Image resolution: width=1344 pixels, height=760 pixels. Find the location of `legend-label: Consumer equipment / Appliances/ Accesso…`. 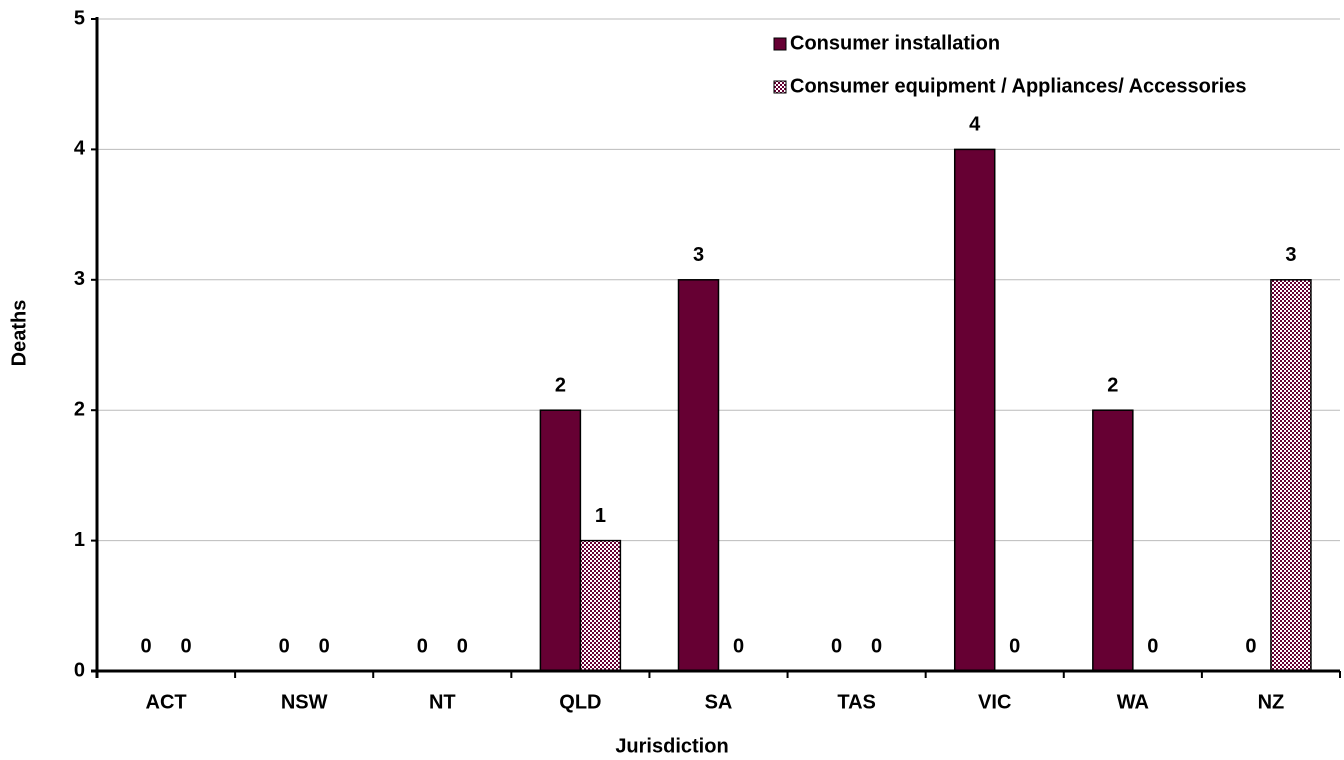

legend-label: Consumer equipment / Appliances/ Accesso… is located at coordinates (1018, 86).